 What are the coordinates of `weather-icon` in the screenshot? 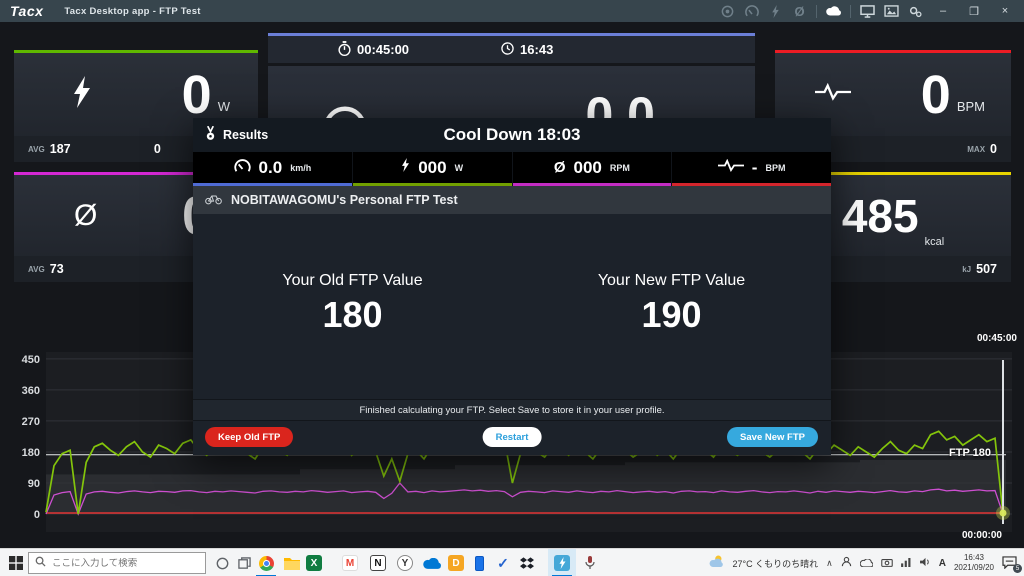 It's located at (716, 563).